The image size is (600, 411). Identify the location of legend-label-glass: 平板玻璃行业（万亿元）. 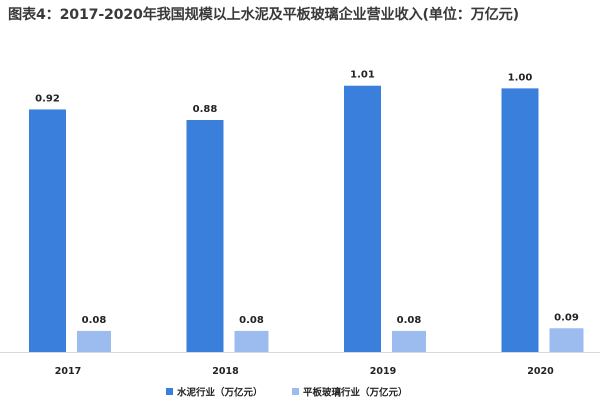
(355, 393).